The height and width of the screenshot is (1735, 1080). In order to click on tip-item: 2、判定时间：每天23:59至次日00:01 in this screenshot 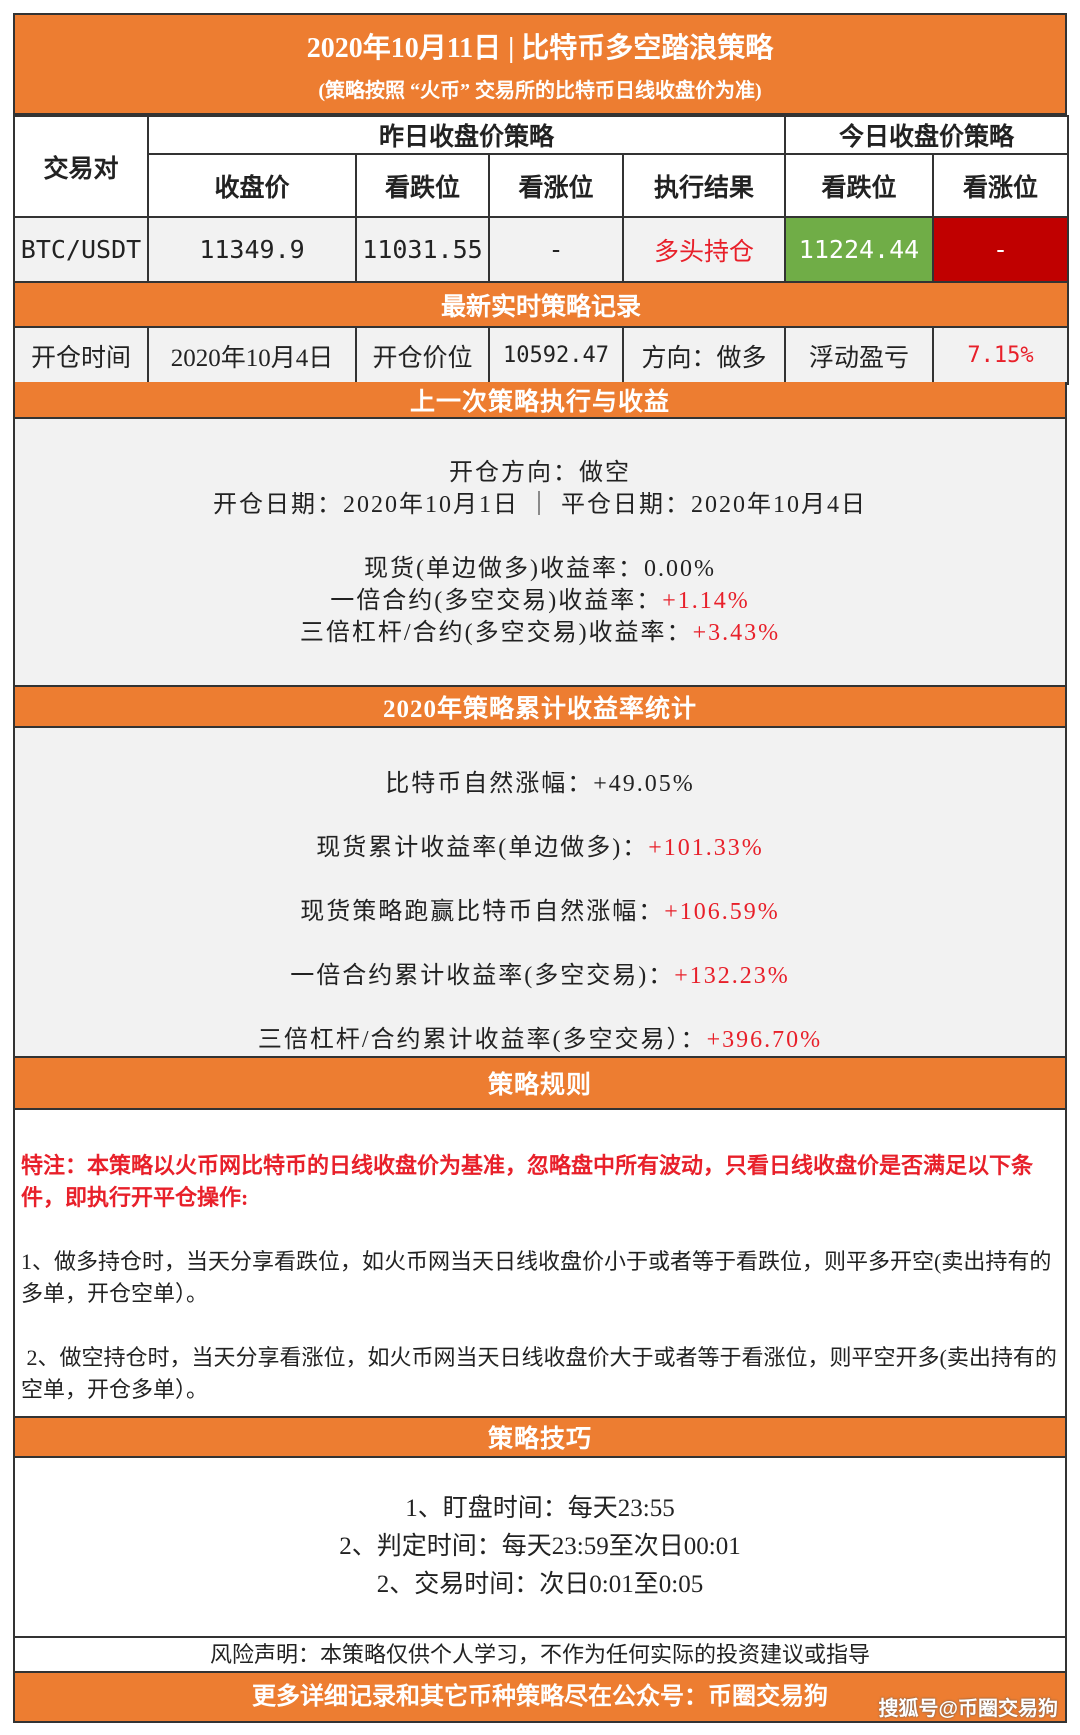, I will do `click(540, 1546)`.